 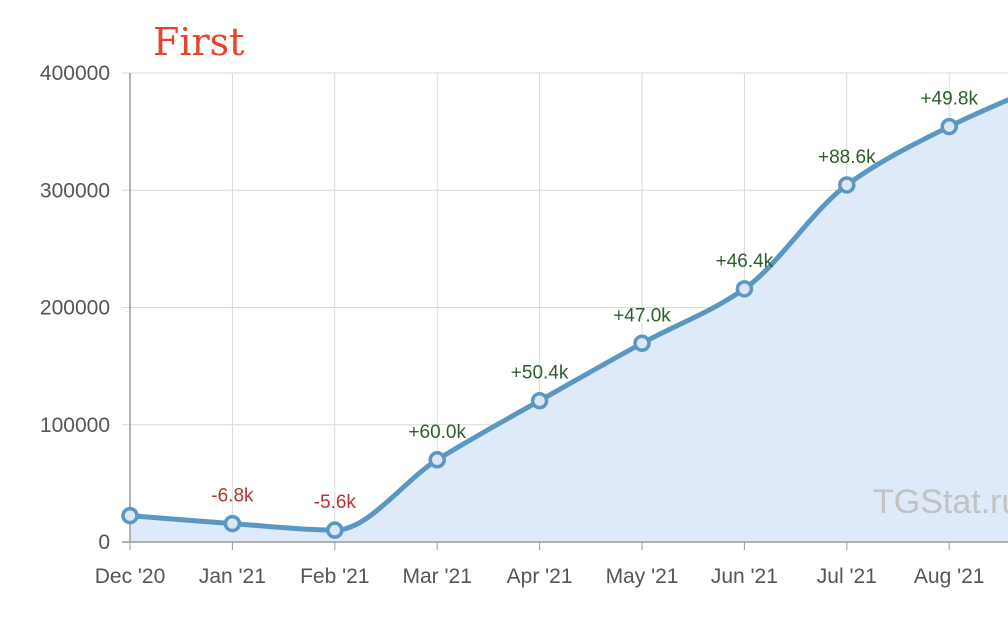 I want to click on y-tick-label: 0, so click(x=104, y=542).